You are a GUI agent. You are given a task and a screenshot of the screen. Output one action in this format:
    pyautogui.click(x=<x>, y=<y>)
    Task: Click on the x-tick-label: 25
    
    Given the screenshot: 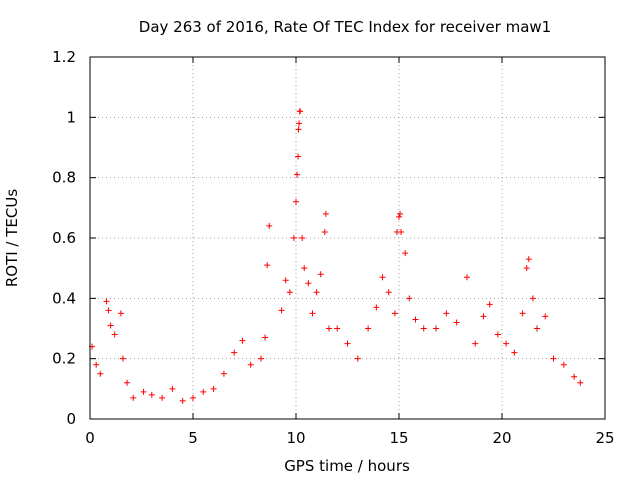 What is the action you would take?
    pyautogui.click(x=604, y=438)
    